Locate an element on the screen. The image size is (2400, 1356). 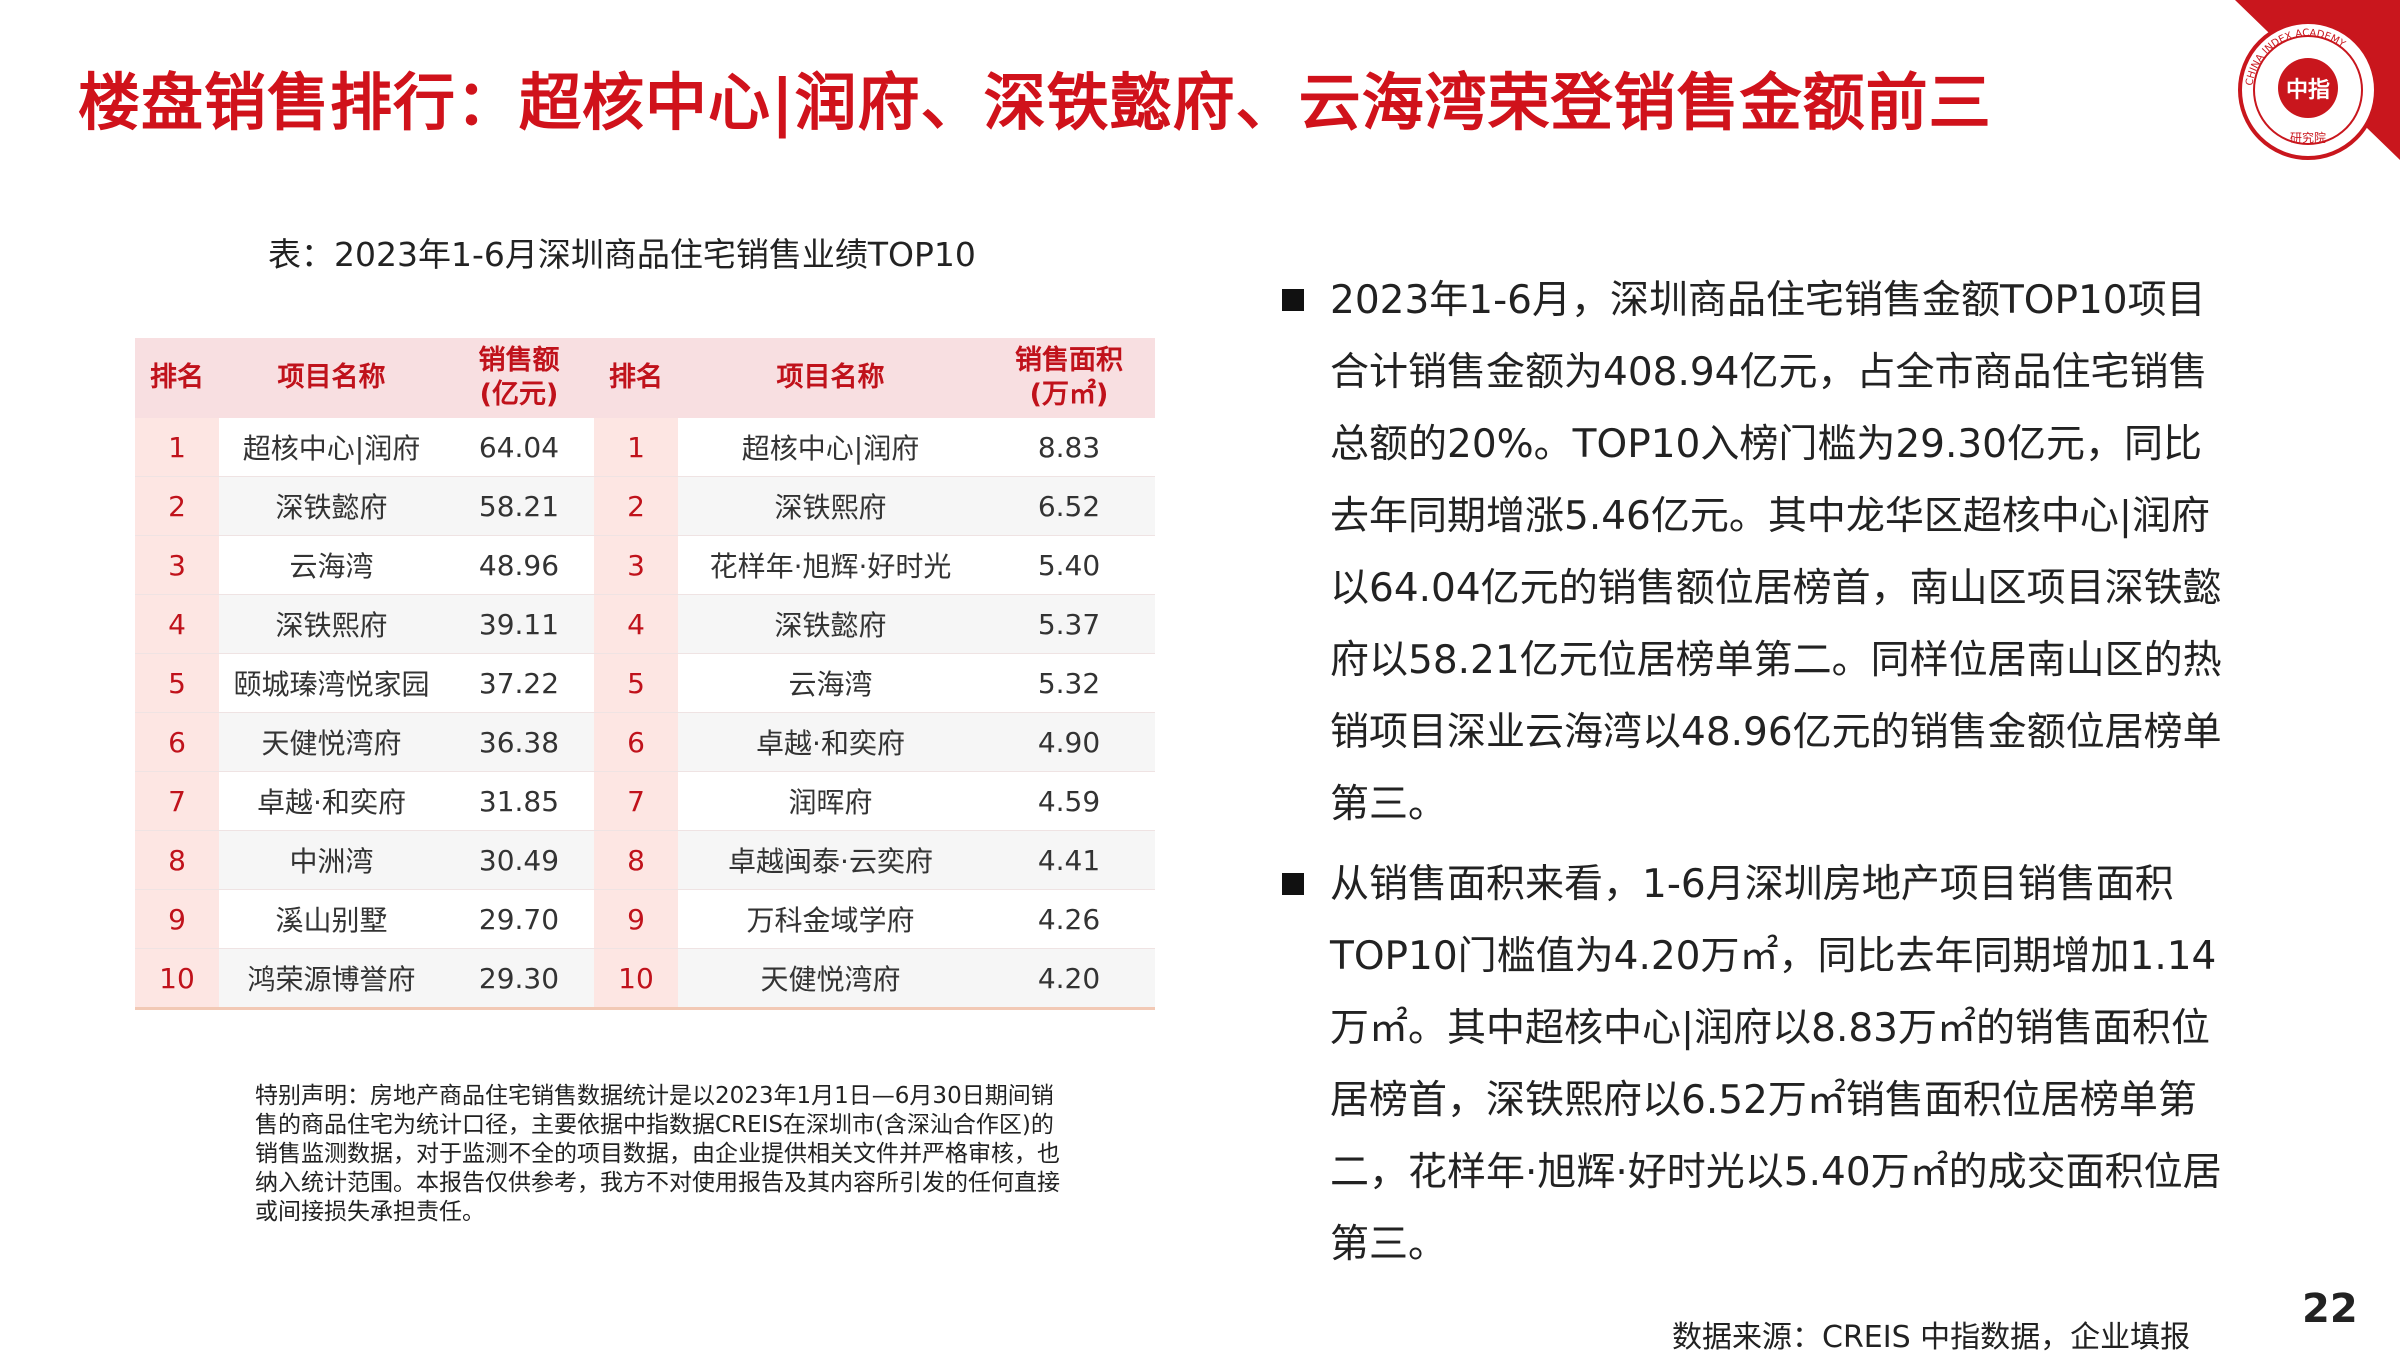
amount-cell: 48.96 is located at coordinates (519, 565).